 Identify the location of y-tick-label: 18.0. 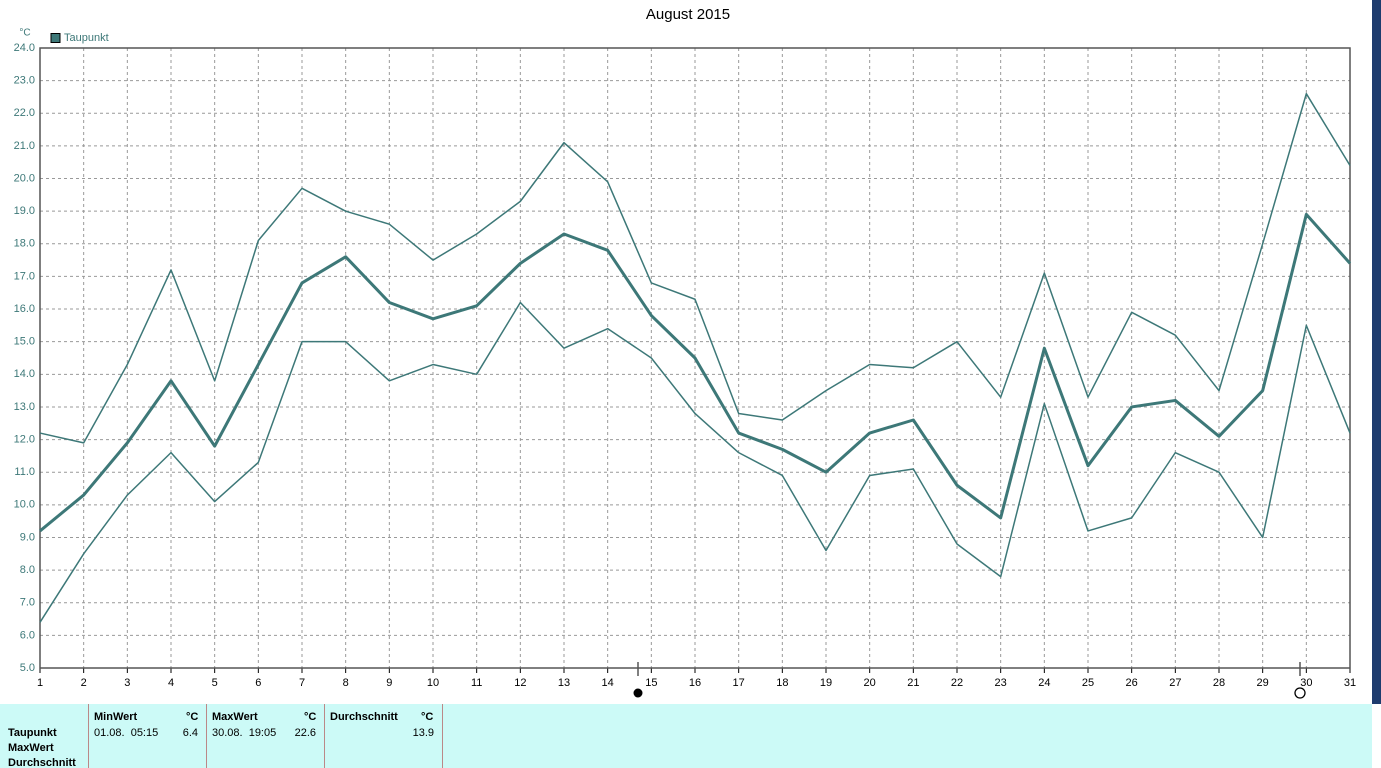
(24, 244).